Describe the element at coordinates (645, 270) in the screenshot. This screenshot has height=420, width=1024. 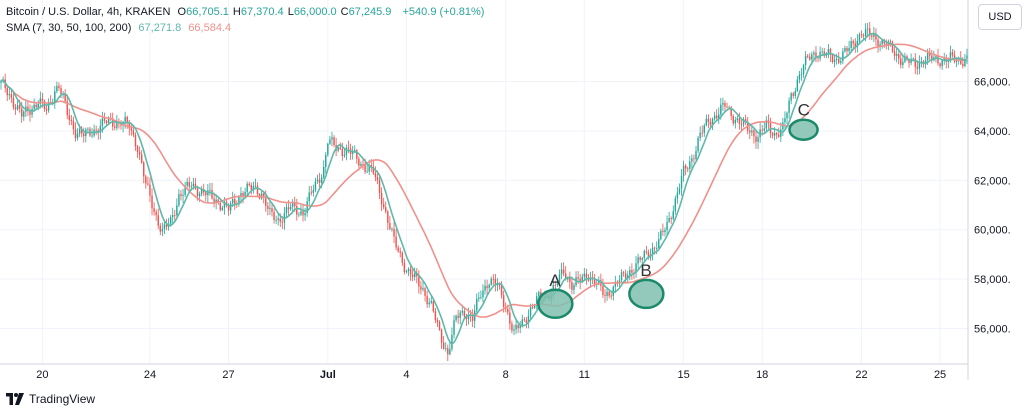
I see `annotation-label-b: B` at that location.